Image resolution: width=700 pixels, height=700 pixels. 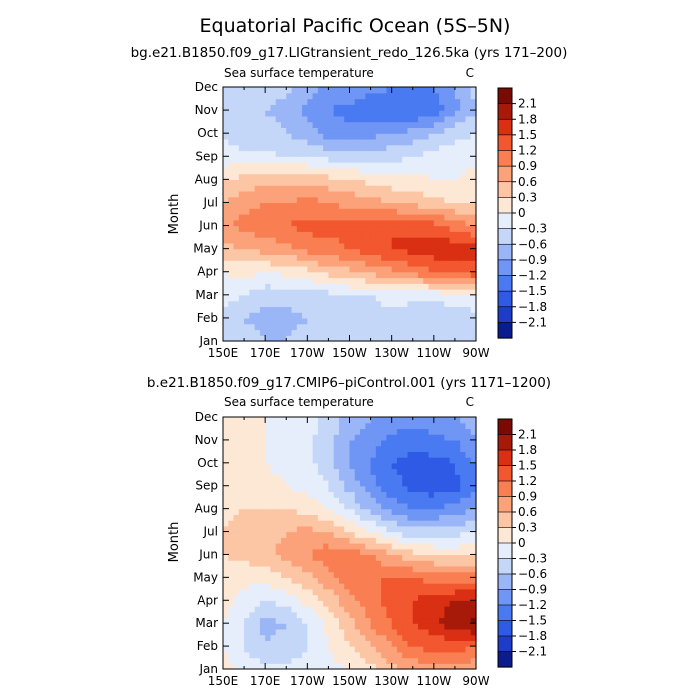 I want to click on panel-lig-colorbar-box, so click(x=505, y=96).